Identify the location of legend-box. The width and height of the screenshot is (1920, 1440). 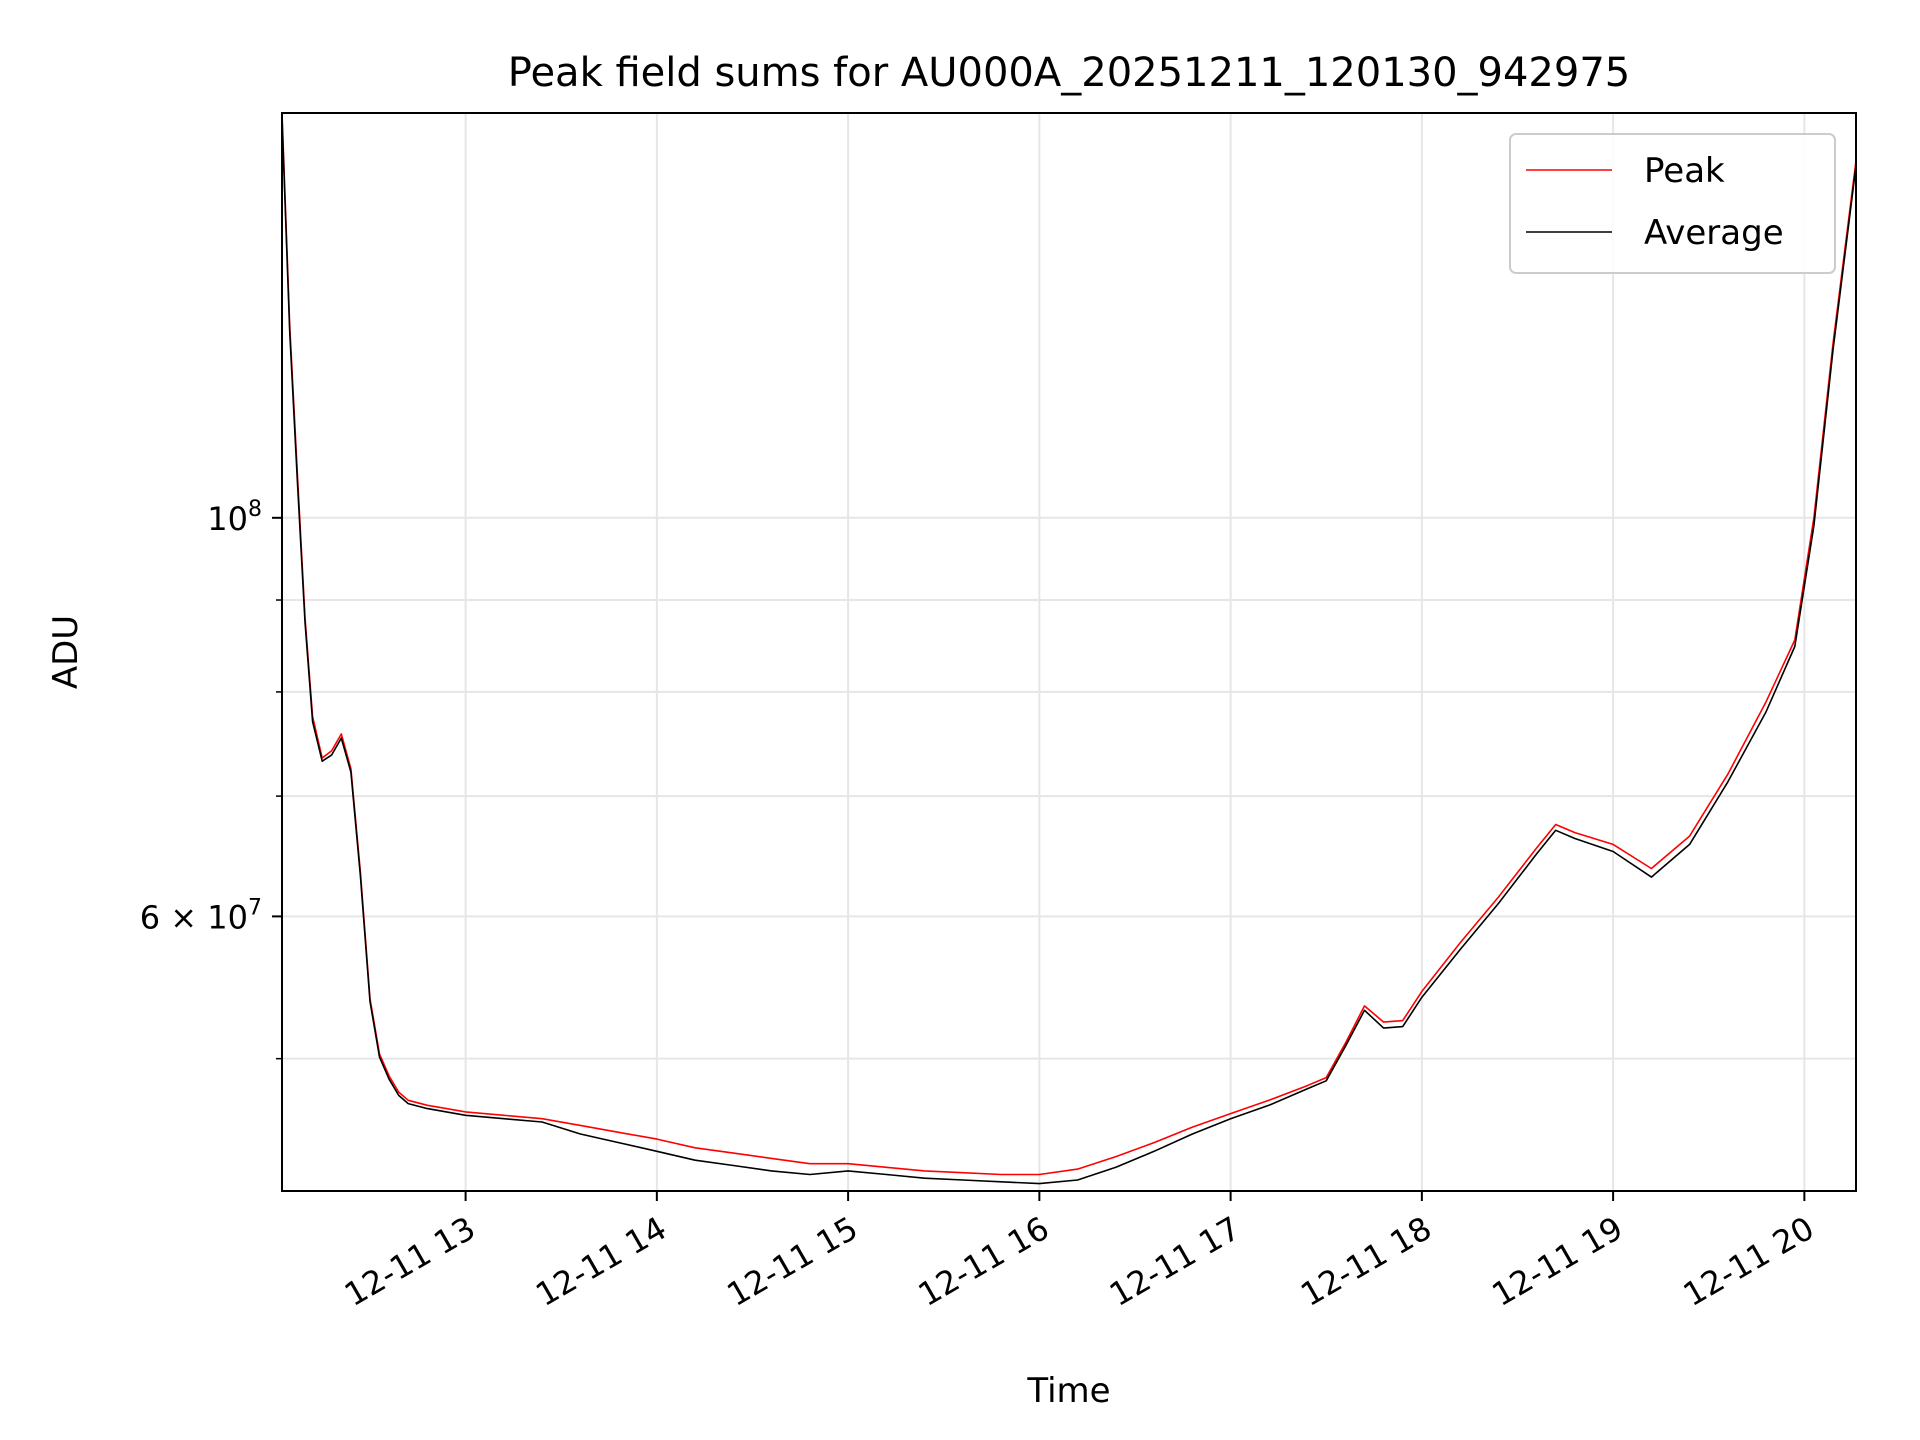
(1672, 203).